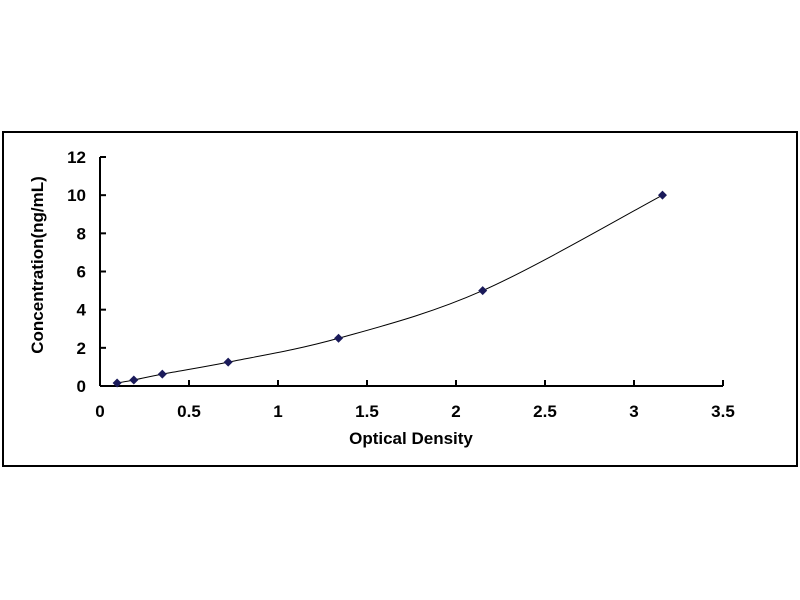 The width and height of the screenshot is (800, 600). Describe the element at coordinates (81, 272) in the screenshot. I see `y-tick-label: 6` at that location.